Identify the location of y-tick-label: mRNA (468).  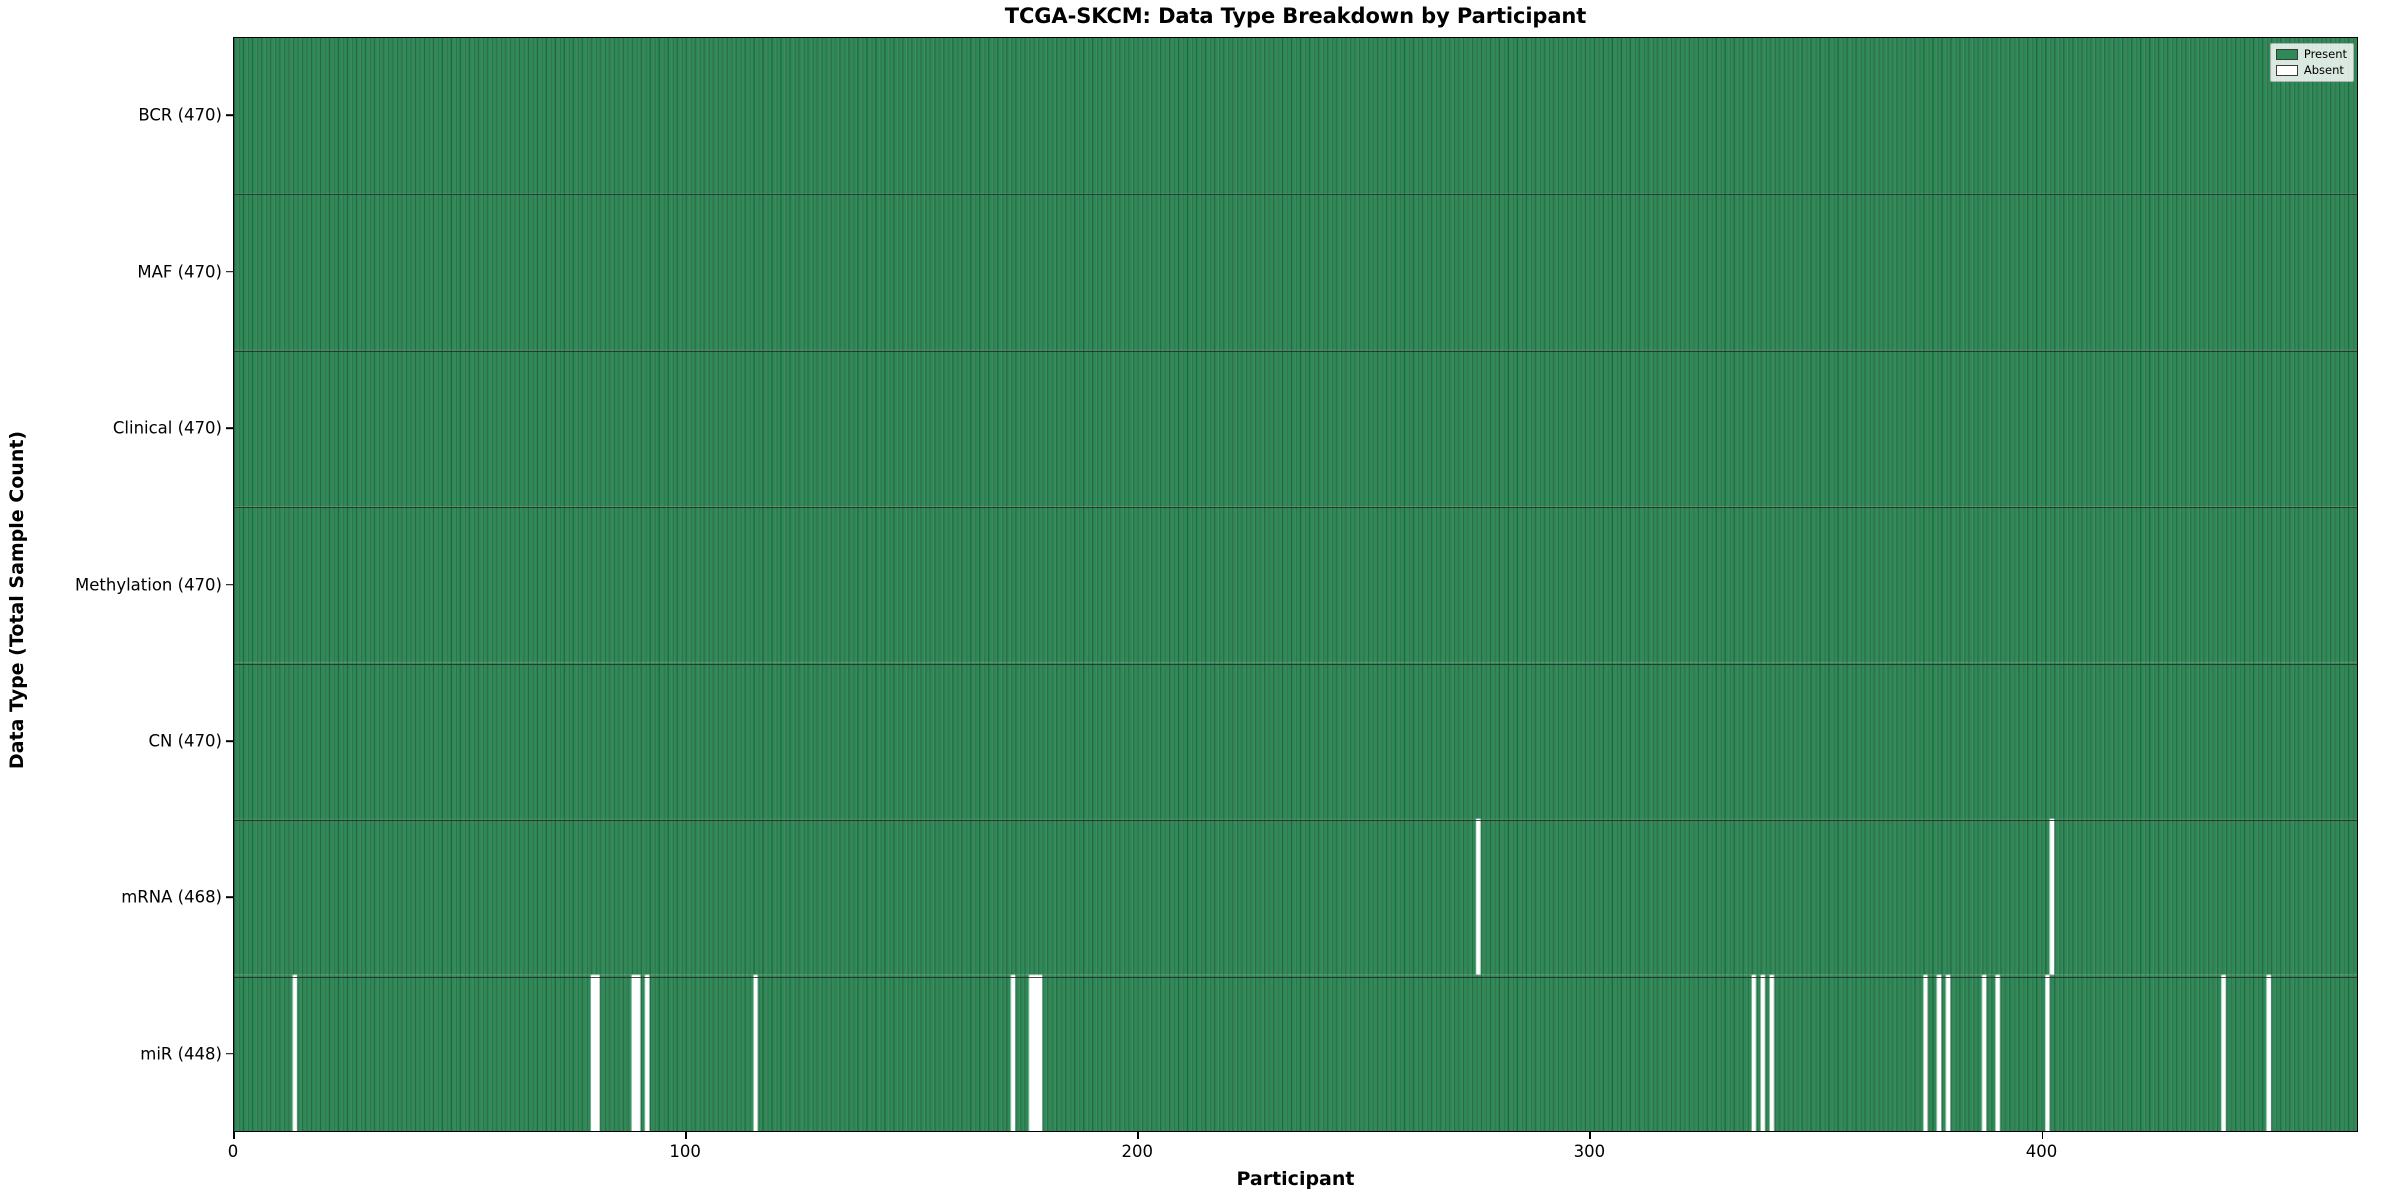
(171, 897).